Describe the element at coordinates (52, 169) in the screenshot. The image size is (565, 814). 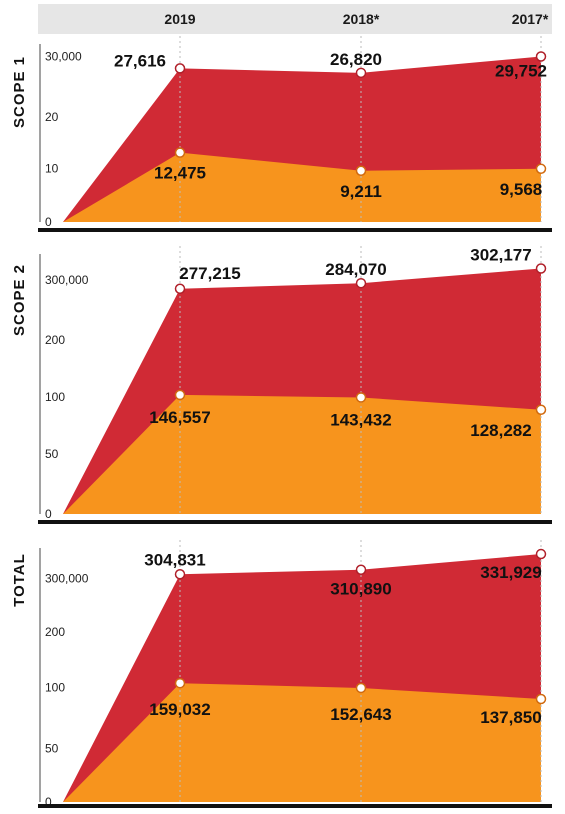
I see `y-tick-label: 10` at that location.